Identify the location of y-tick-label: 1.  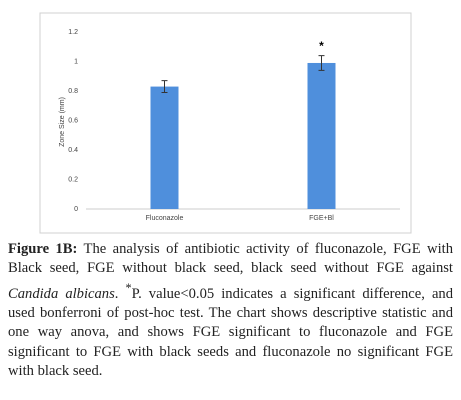
(76, 61).